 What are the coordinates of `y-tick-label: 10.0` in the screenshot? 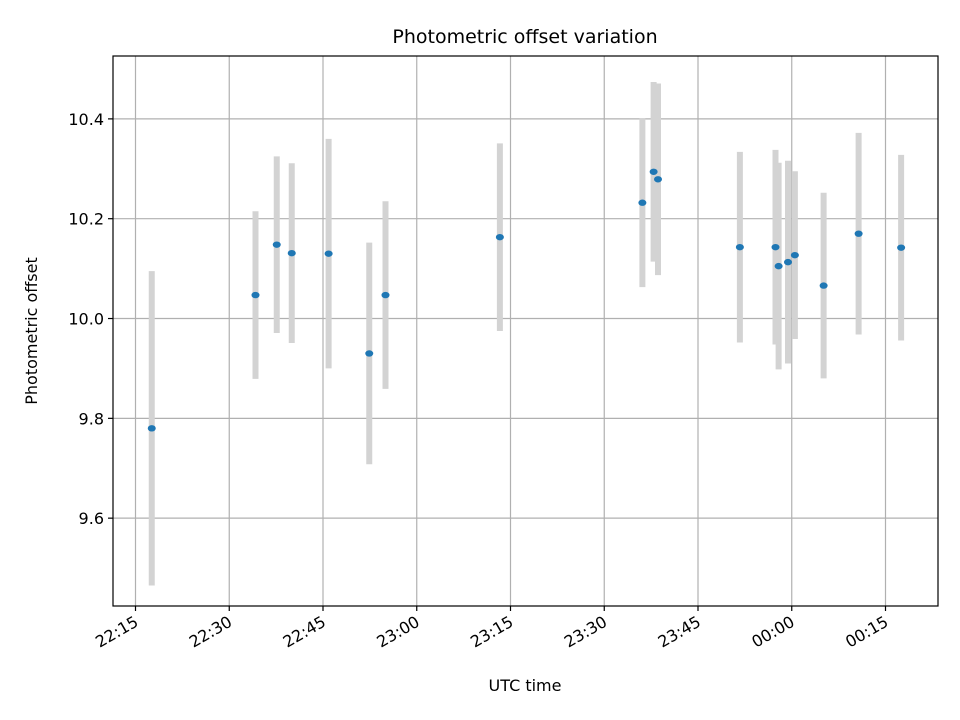 It's located at (86, 319).